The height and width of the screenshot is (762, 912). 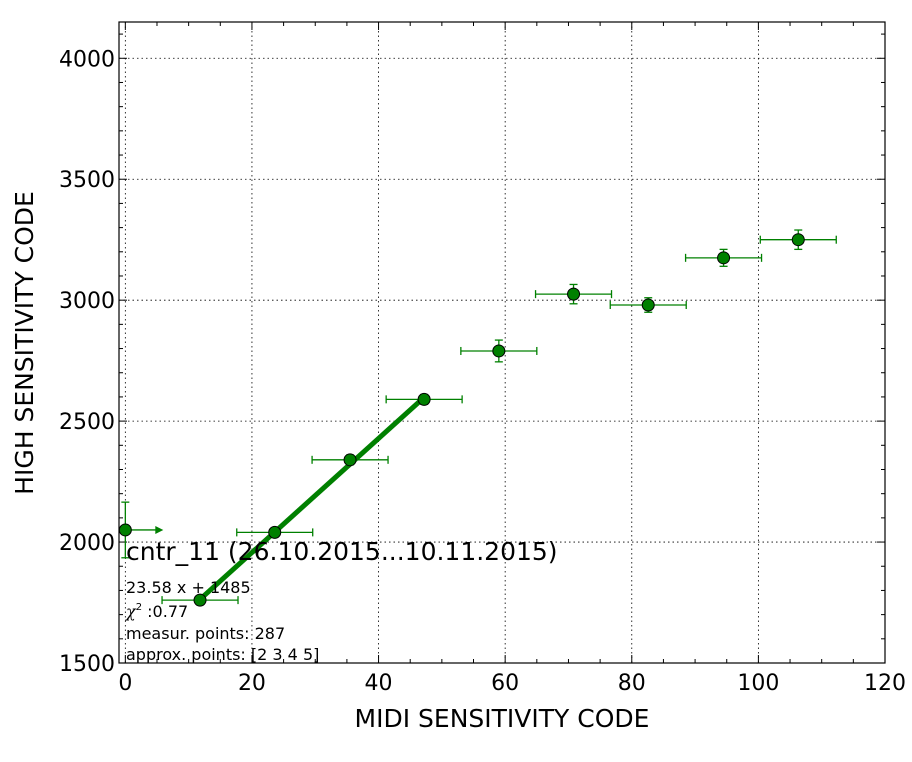 What do you see at coordinates (885, 683) in the screenshot?
I see `x-tick-label: 120` at bounding box center [885, 683].